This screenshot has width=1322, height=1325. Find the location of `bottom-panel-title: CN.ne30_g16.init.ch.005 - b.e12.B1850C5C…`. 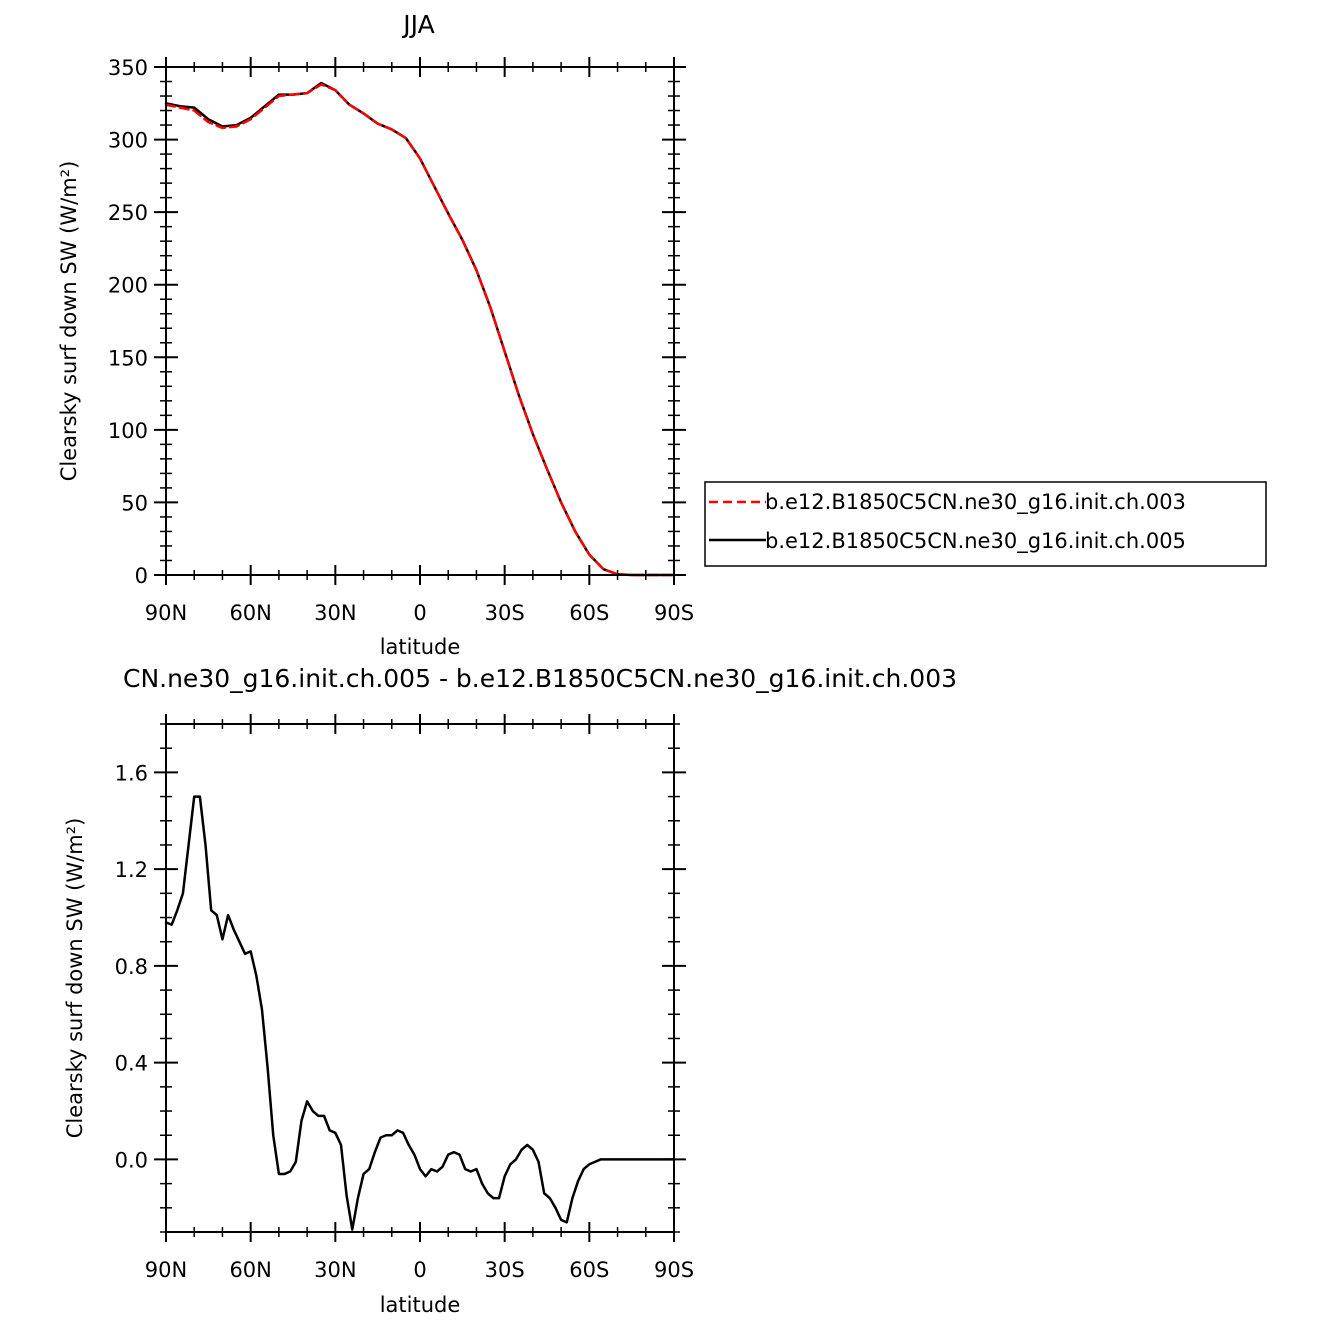

bottom-panel-title: CN.ne30_g16.init.ch.005 - b.e12.B1850C5C… is located at coordinates (540, 678).